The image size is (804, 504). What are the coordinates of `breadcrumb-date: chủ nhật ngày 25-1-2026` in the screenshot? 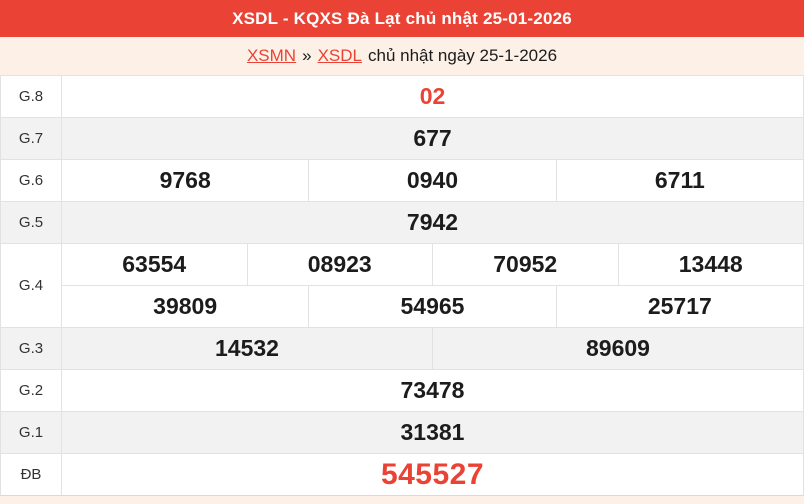 It's located at (462, 55).